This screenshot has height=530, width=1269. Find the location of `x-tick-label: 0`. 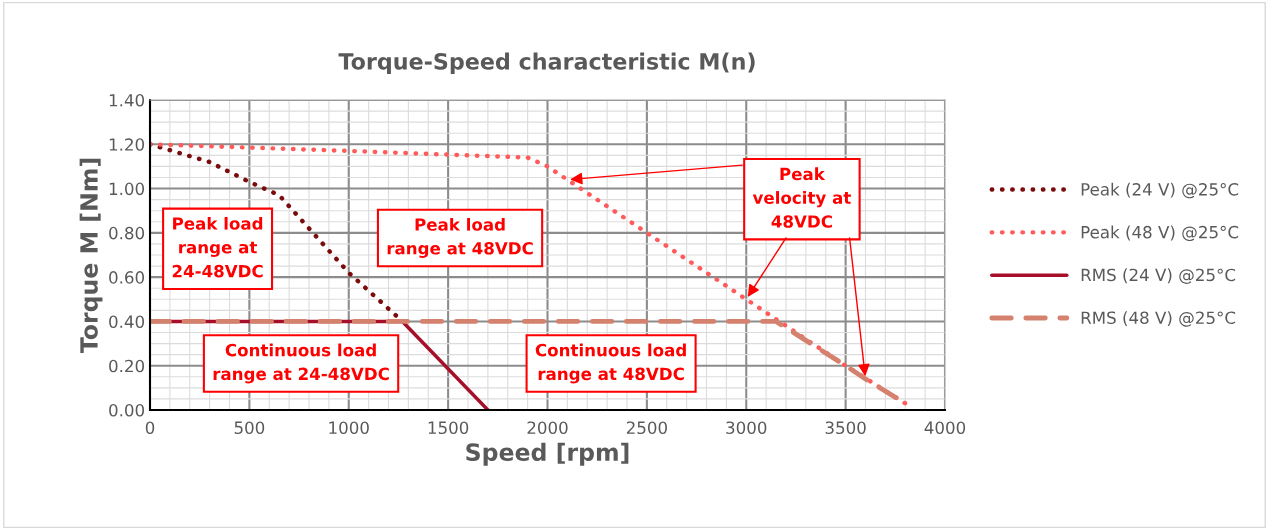

x-tick-label: 0 is located at coordinates (150, 428).